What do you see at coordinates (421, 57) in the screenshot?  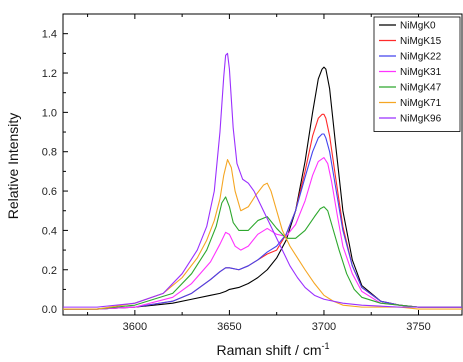 I see `legend-entry-label: NiMgK22` at bounding box center [421, 57].